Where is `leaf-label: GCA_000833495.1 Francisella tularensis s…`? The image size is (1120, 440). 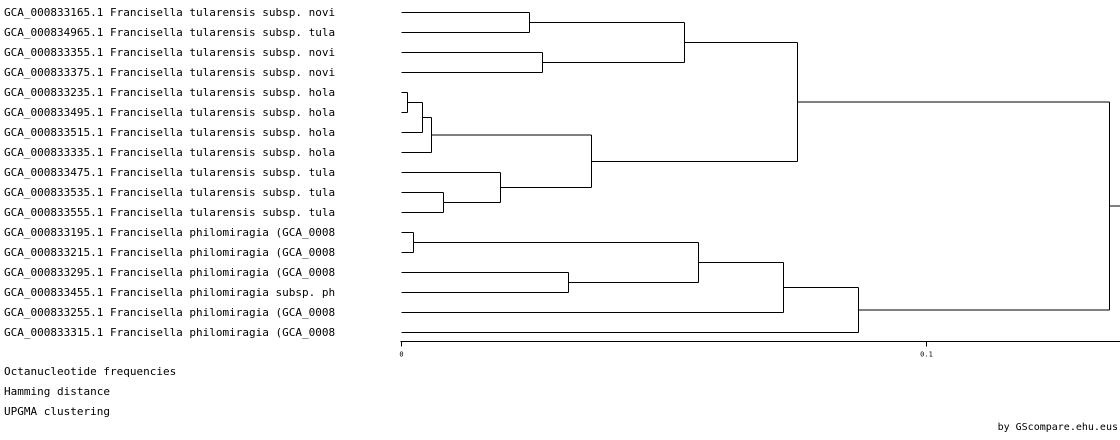 leaf-label: GCA_000833495.1 Francisella tularensis s… is located at coordinates (169, 112).